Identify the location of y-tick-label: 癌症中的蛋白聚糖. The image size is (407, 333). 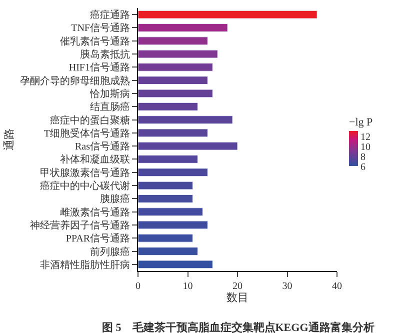
(90, 120).